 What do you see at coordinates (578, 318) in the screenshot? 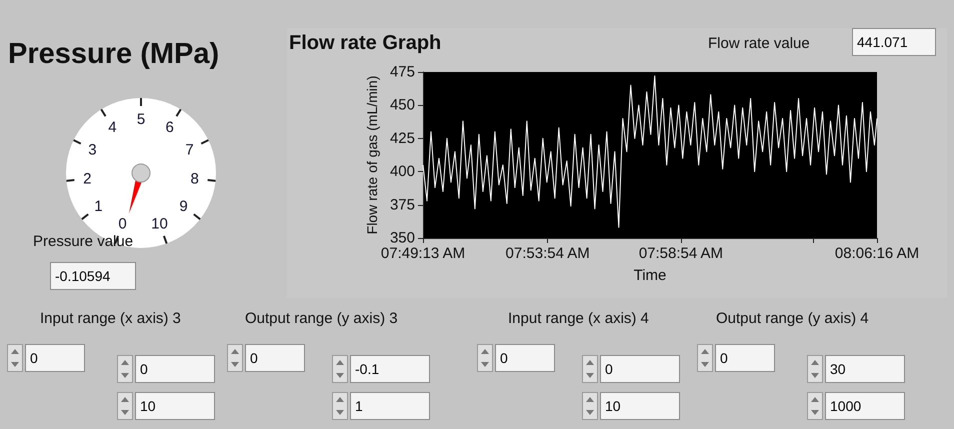
I see `text: Input range (x axis) 4` at bounding box center [578, 318].